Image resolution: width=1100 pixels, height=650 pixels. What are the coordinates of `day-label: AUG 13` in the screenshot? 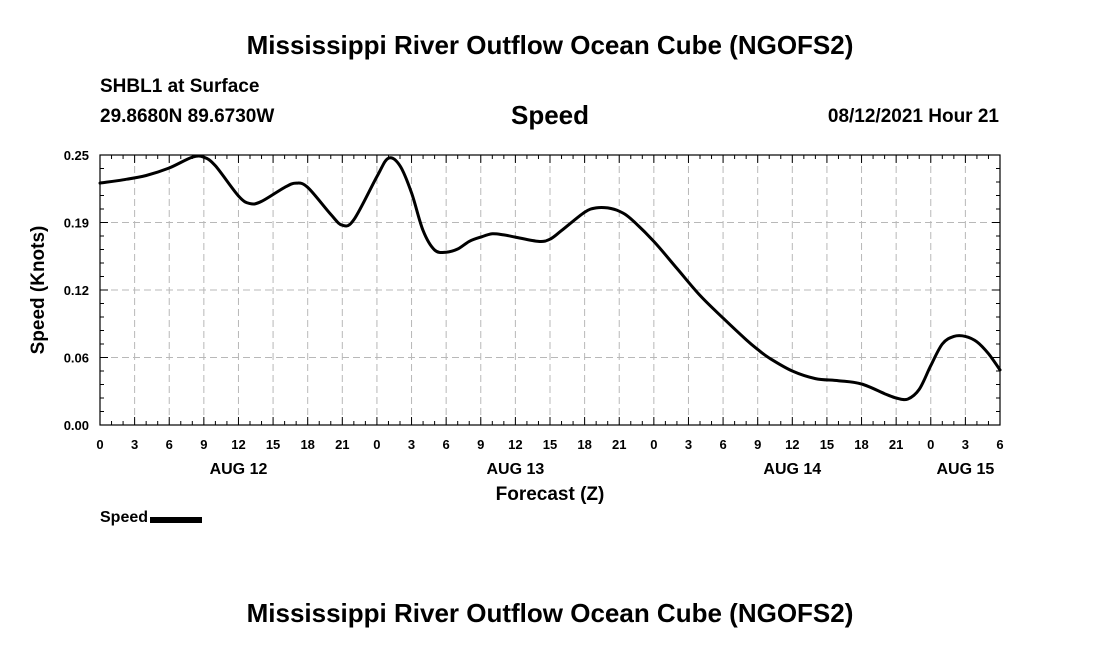 It's located at (515, 469).